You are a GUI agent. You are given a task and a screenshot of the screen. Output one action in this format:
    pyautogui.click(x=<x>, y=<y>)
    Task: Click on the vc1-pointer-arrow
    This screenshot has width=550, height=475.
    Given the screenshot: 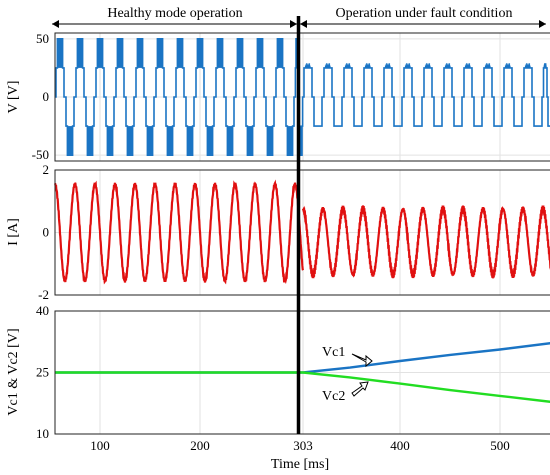 What is the action you would take?
    pyautogui.click(x=362, y=360)
    